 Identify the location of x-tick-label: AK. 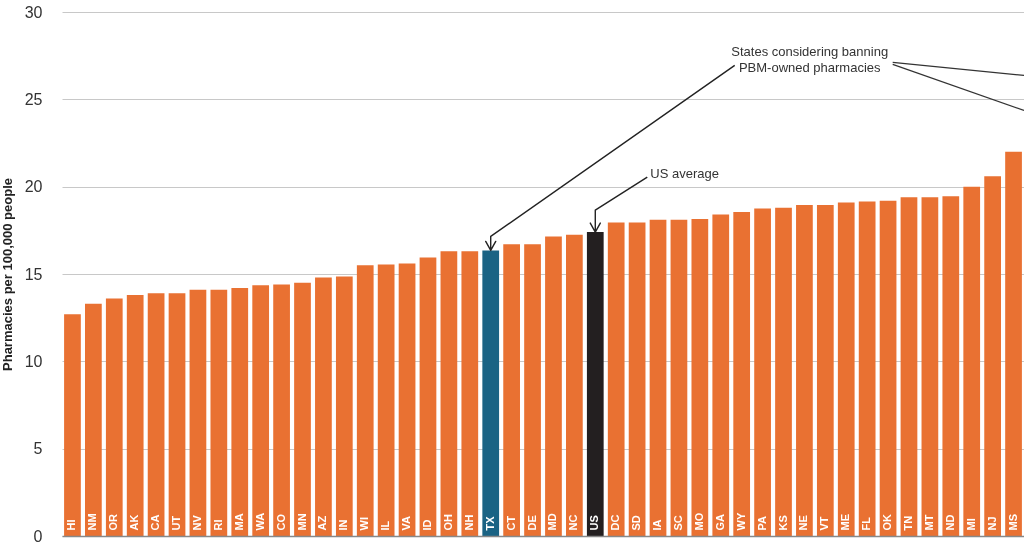
(134, 522).